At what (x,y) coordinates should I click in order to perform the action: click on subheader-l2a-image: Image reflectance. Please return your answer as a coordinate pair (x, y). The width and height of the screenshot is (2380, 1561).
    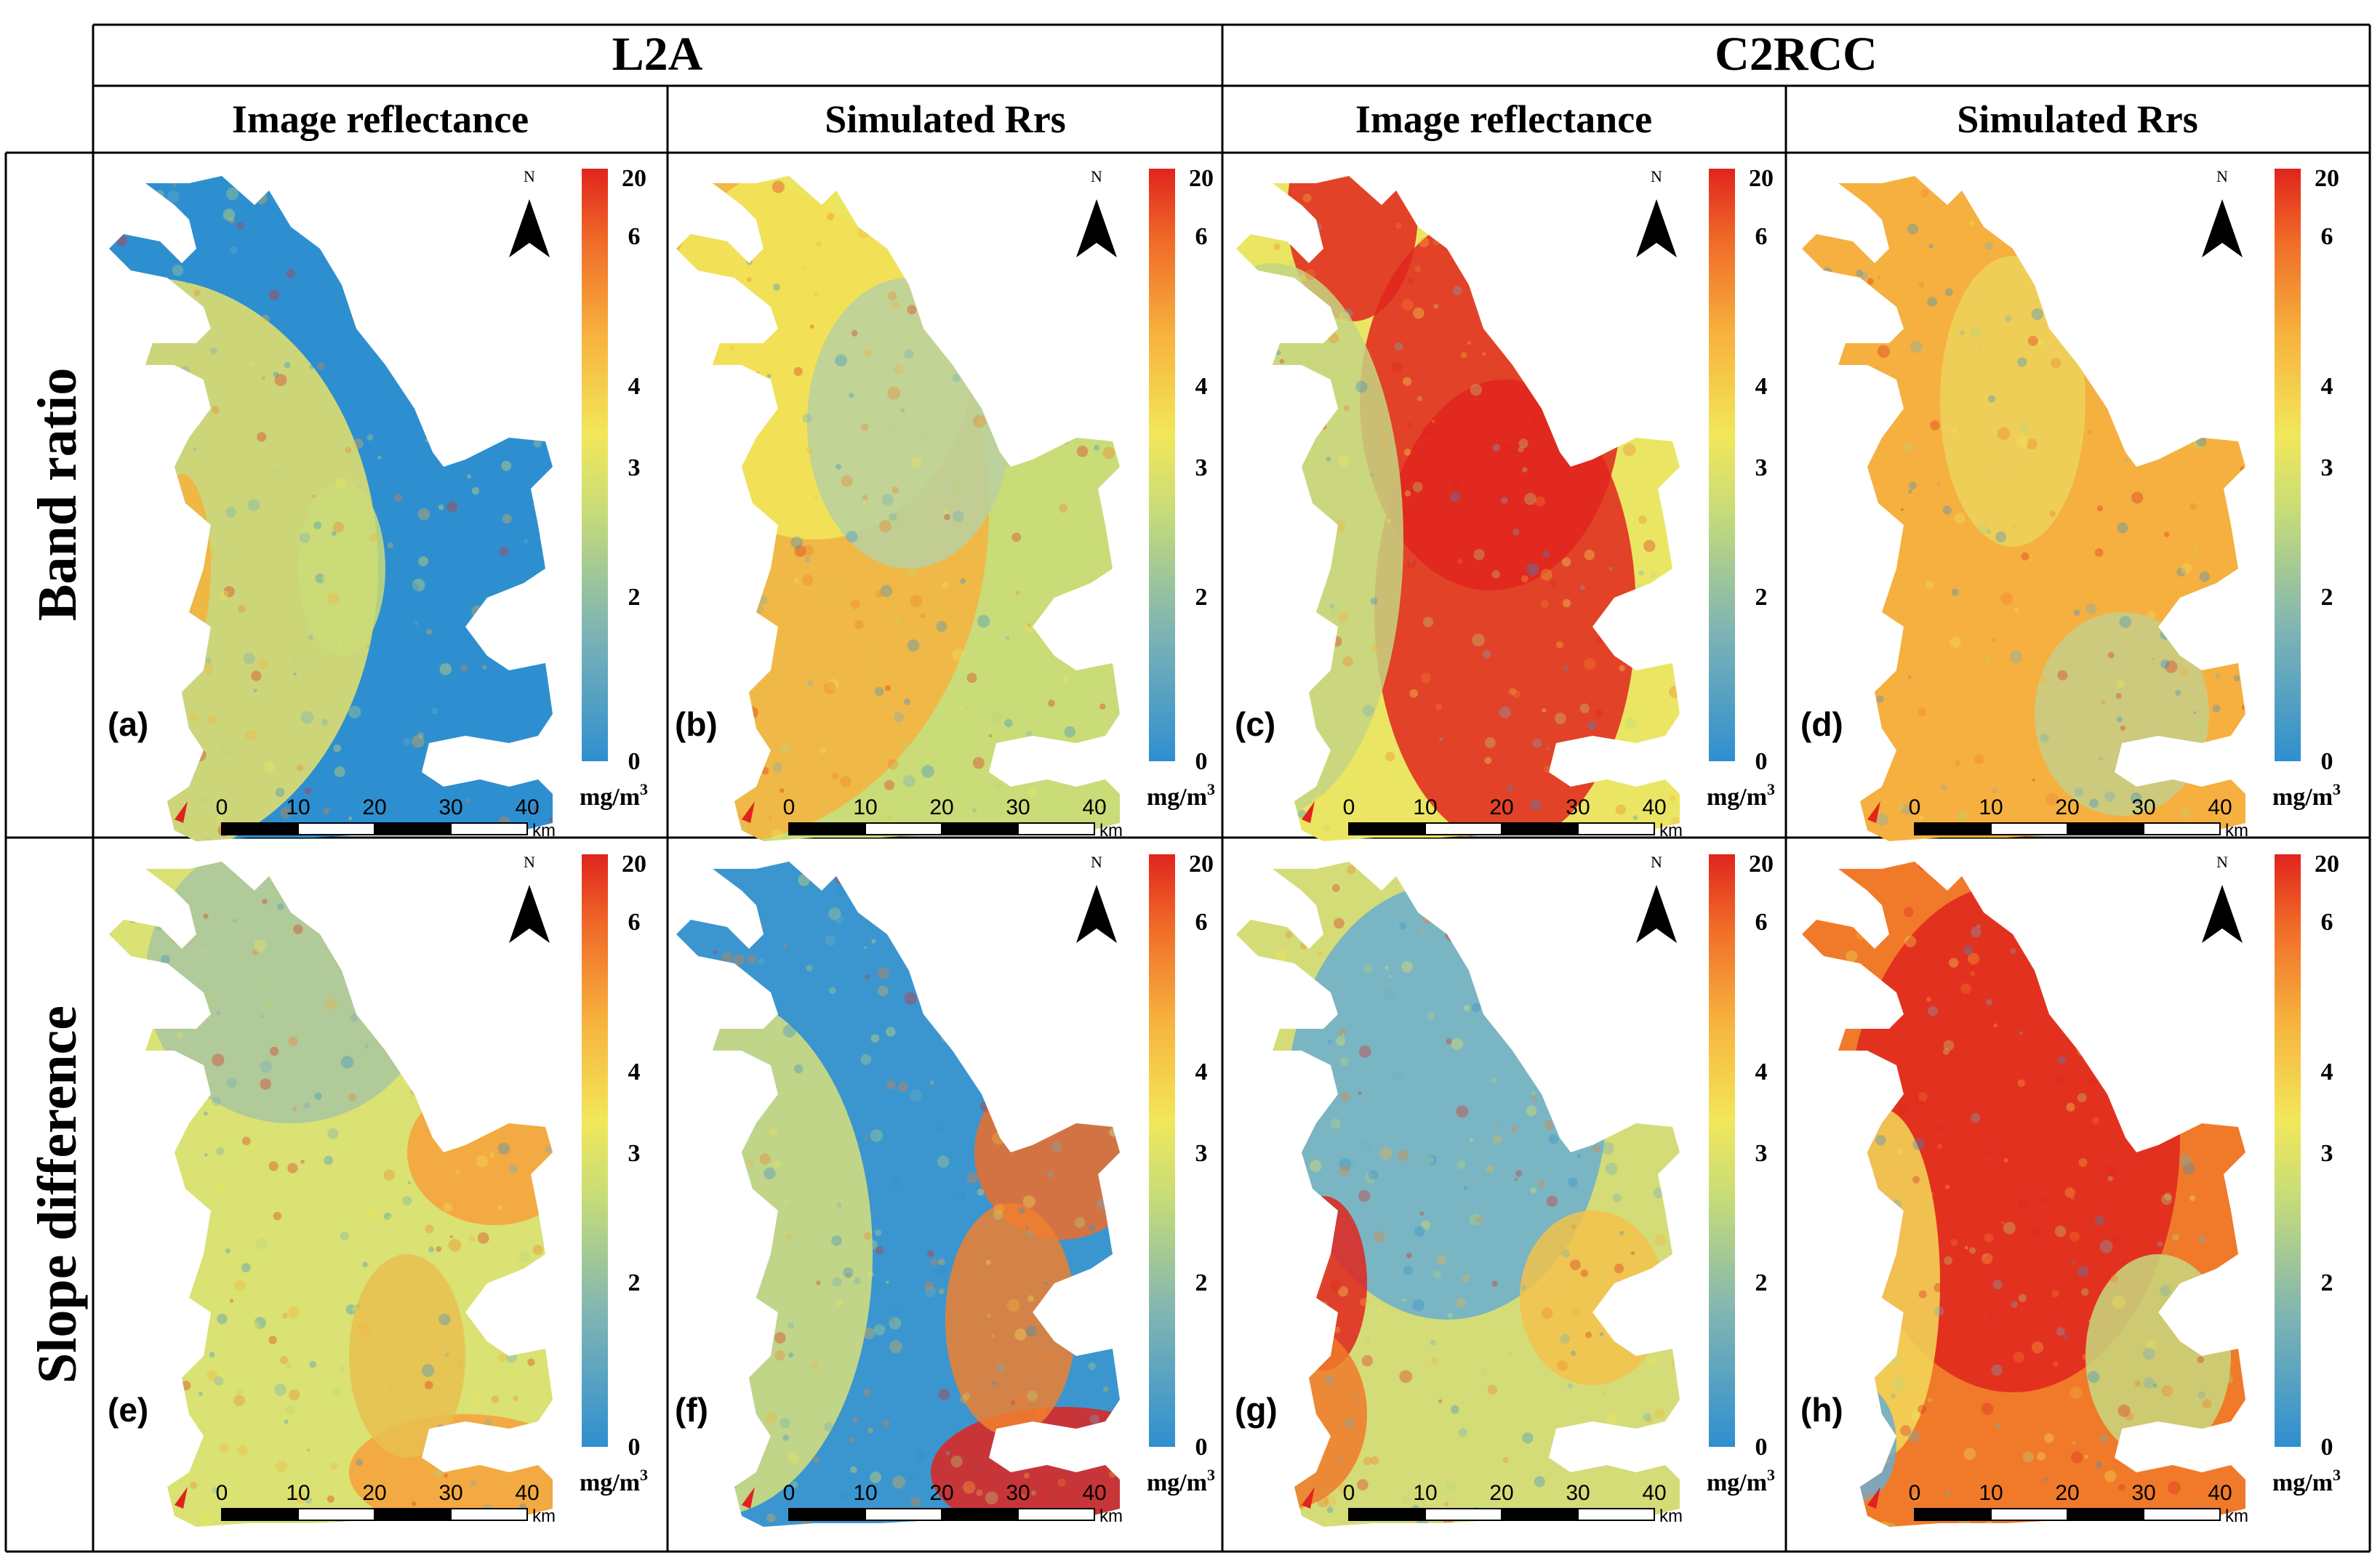
    Looking at the image, I should click on (380, 119).